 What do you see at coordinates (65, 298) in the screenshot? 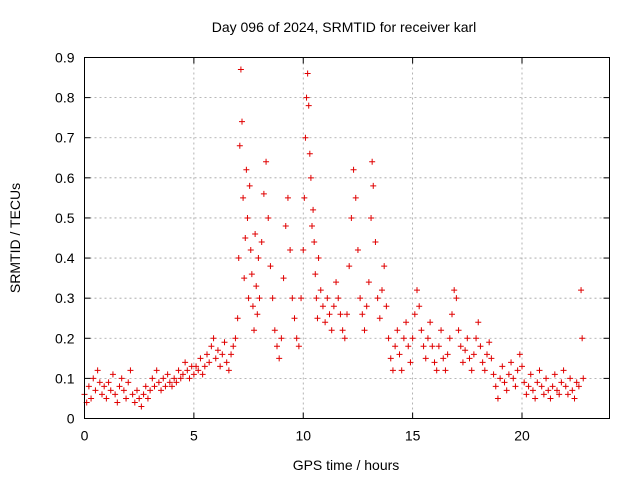
I see `y-tick-label: 0.3` at bounding box center [65, 298].